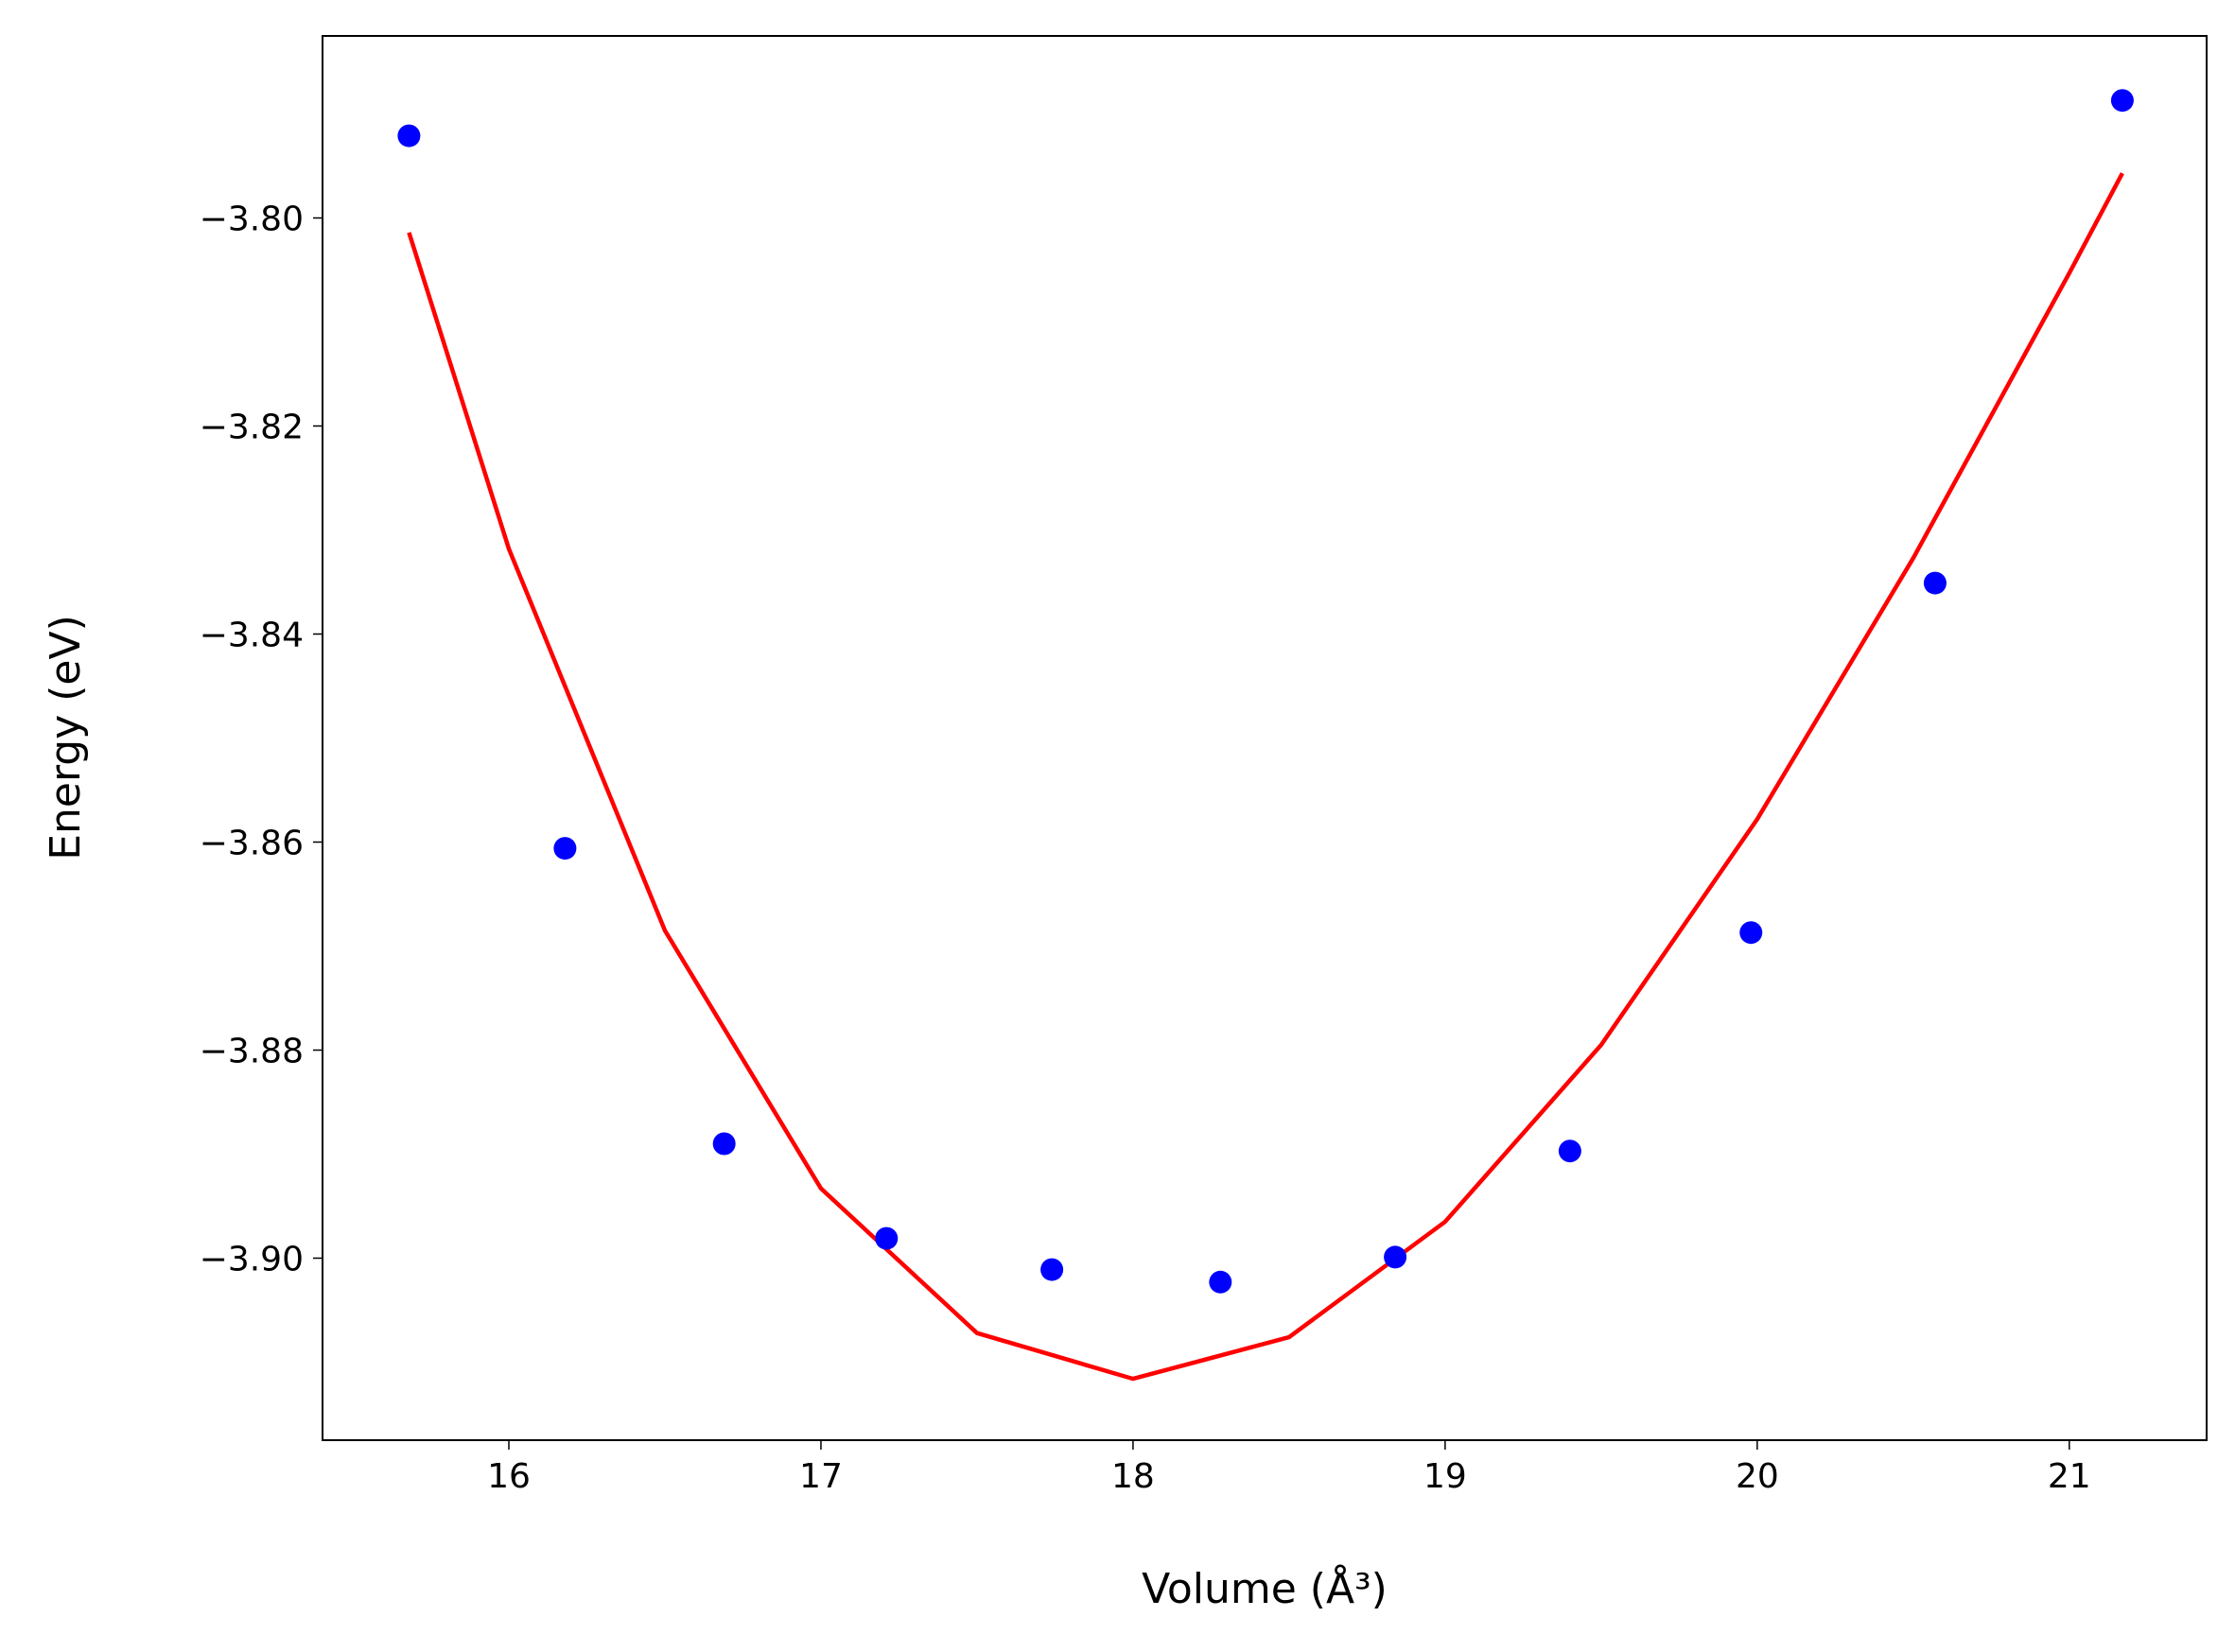 The width and height of the screenshot is (2235, 1652). I want to click on y-tick-label: −3.84, so click(252, 636).